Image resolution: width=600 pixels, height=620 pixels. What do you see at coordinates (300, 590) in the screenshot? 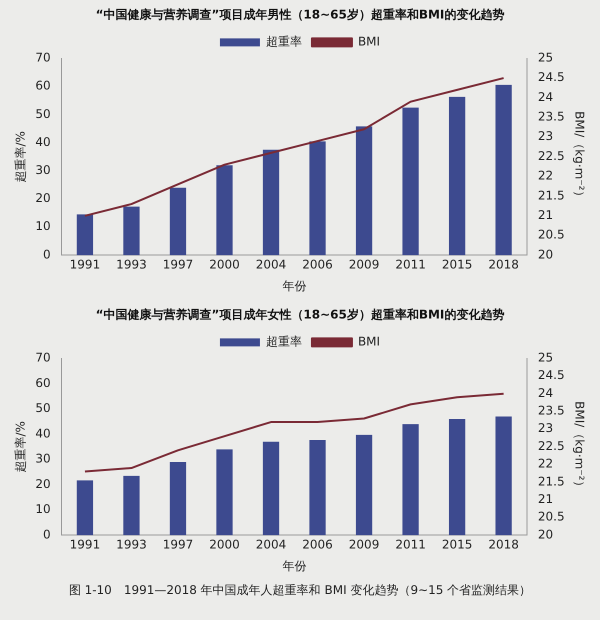
I see `caption: 图 1-10 1991—2018 年中国成年人超重率和 BMI 变化趋势（9~15 个省监测结果）` at bounding box center [300, 590].